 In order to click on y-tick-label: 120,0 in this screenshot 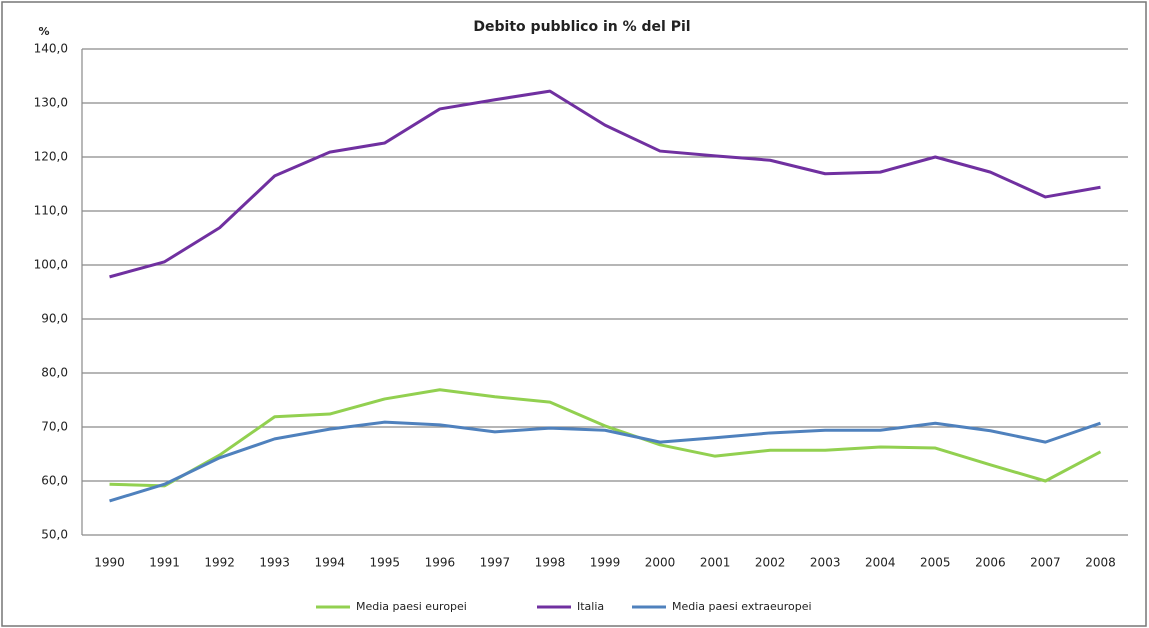, I will do `click(51, 157)`.